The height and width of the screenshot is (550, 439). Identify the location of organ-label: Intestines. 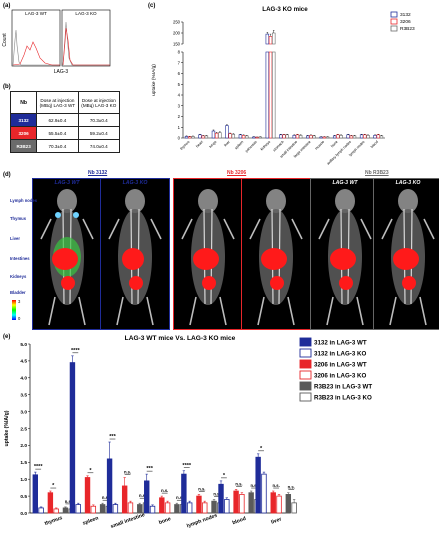
(20, 258).